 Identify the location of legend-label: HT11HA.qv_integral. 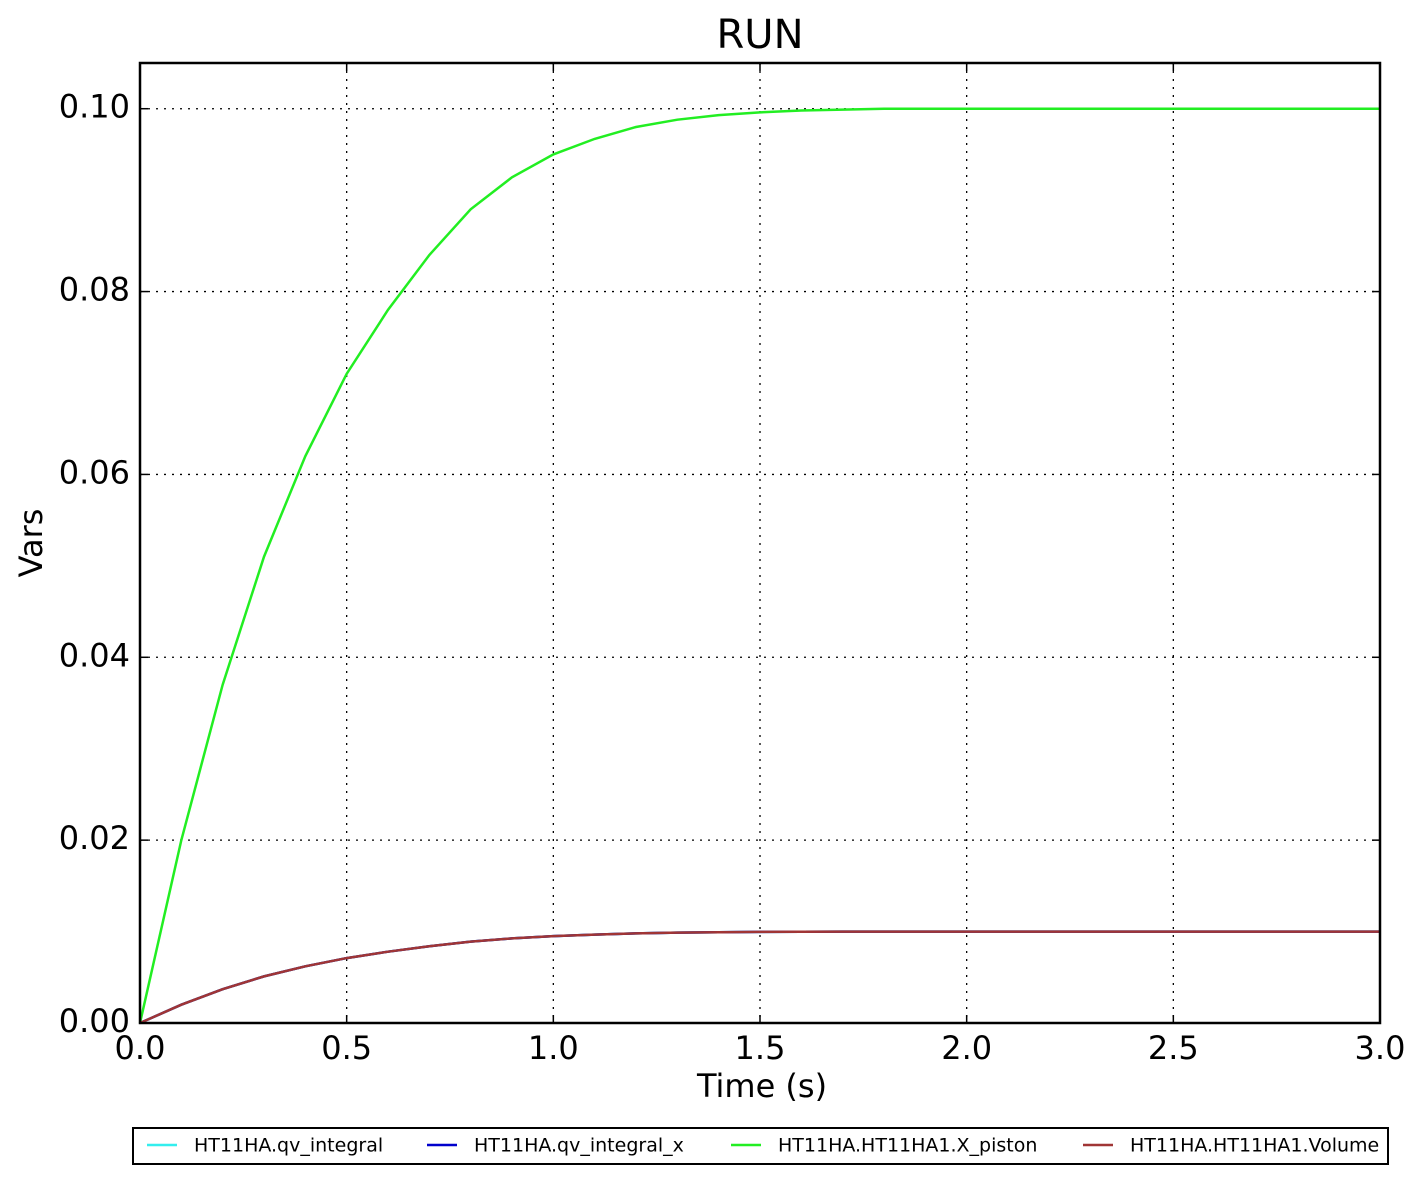
(288, 1146).